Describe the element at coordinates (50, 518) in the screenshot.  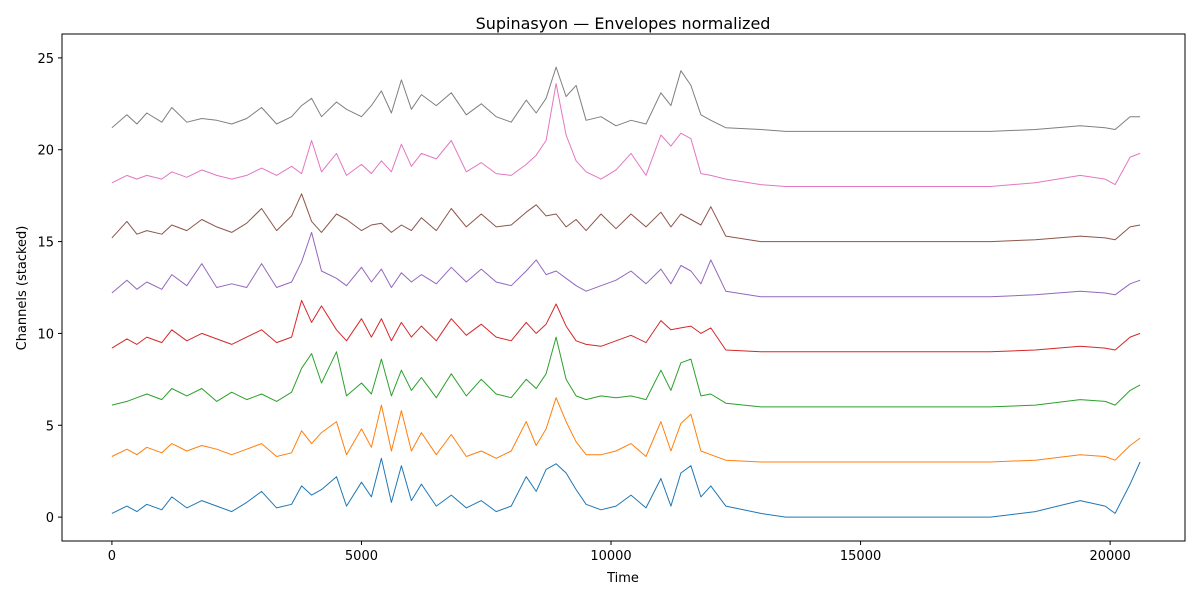
I see `y-tick-label: 0` at that location.